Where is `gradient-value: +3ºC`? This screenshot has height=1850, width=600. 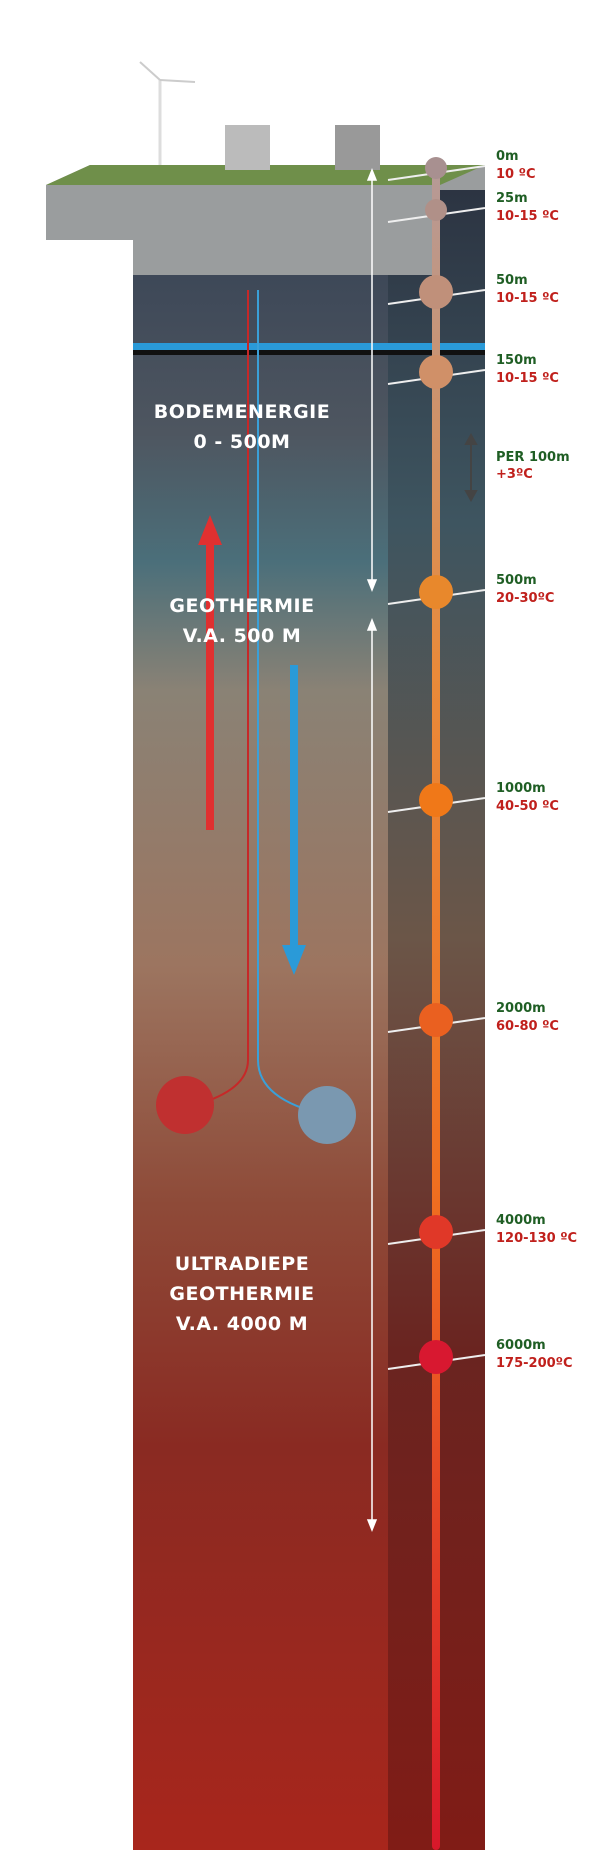 gradient-value: +3ºC is located at coordinates (514, 474).